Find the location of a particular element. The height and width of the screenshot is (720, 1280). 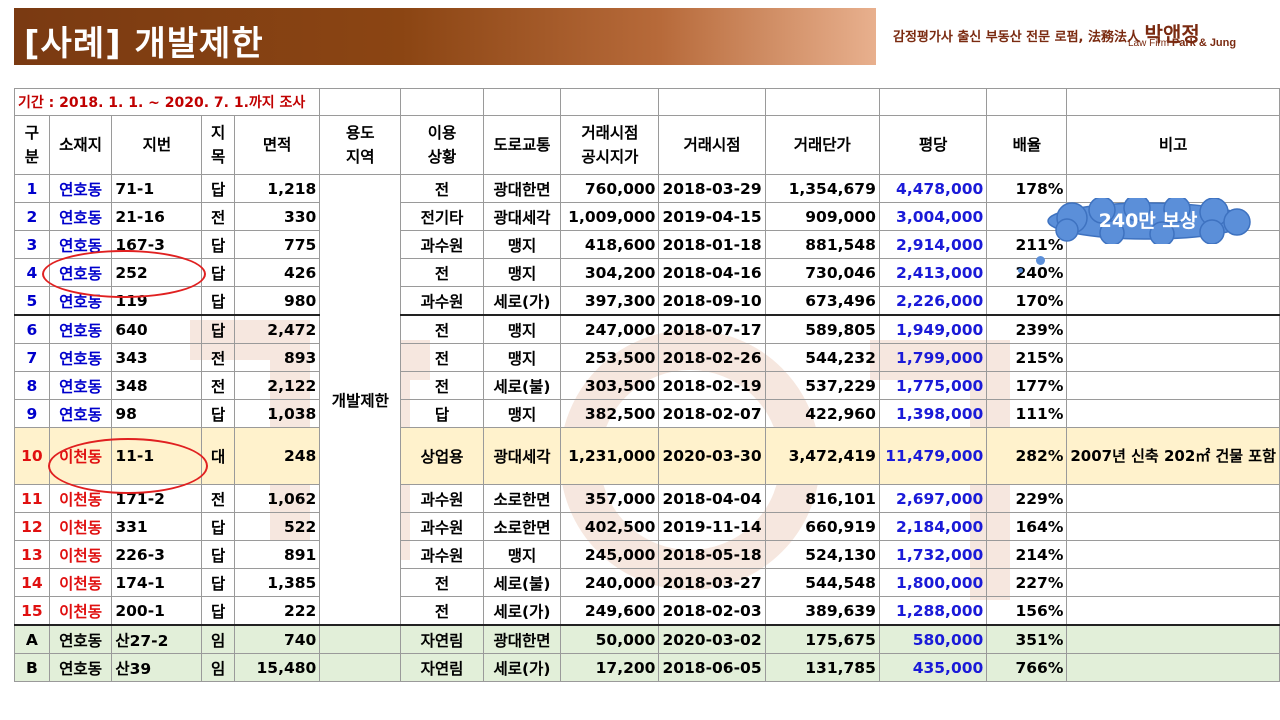

cell-unit: 524,130 is located at coordinates (822, 554).